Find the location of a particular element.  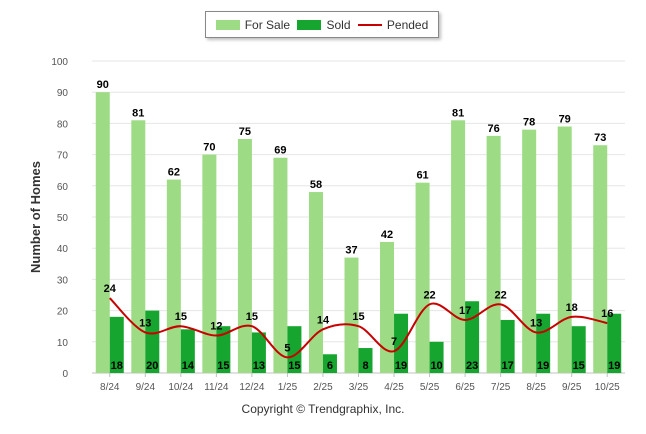

data-label-pended: 16 is located at coordinates (607, 314).